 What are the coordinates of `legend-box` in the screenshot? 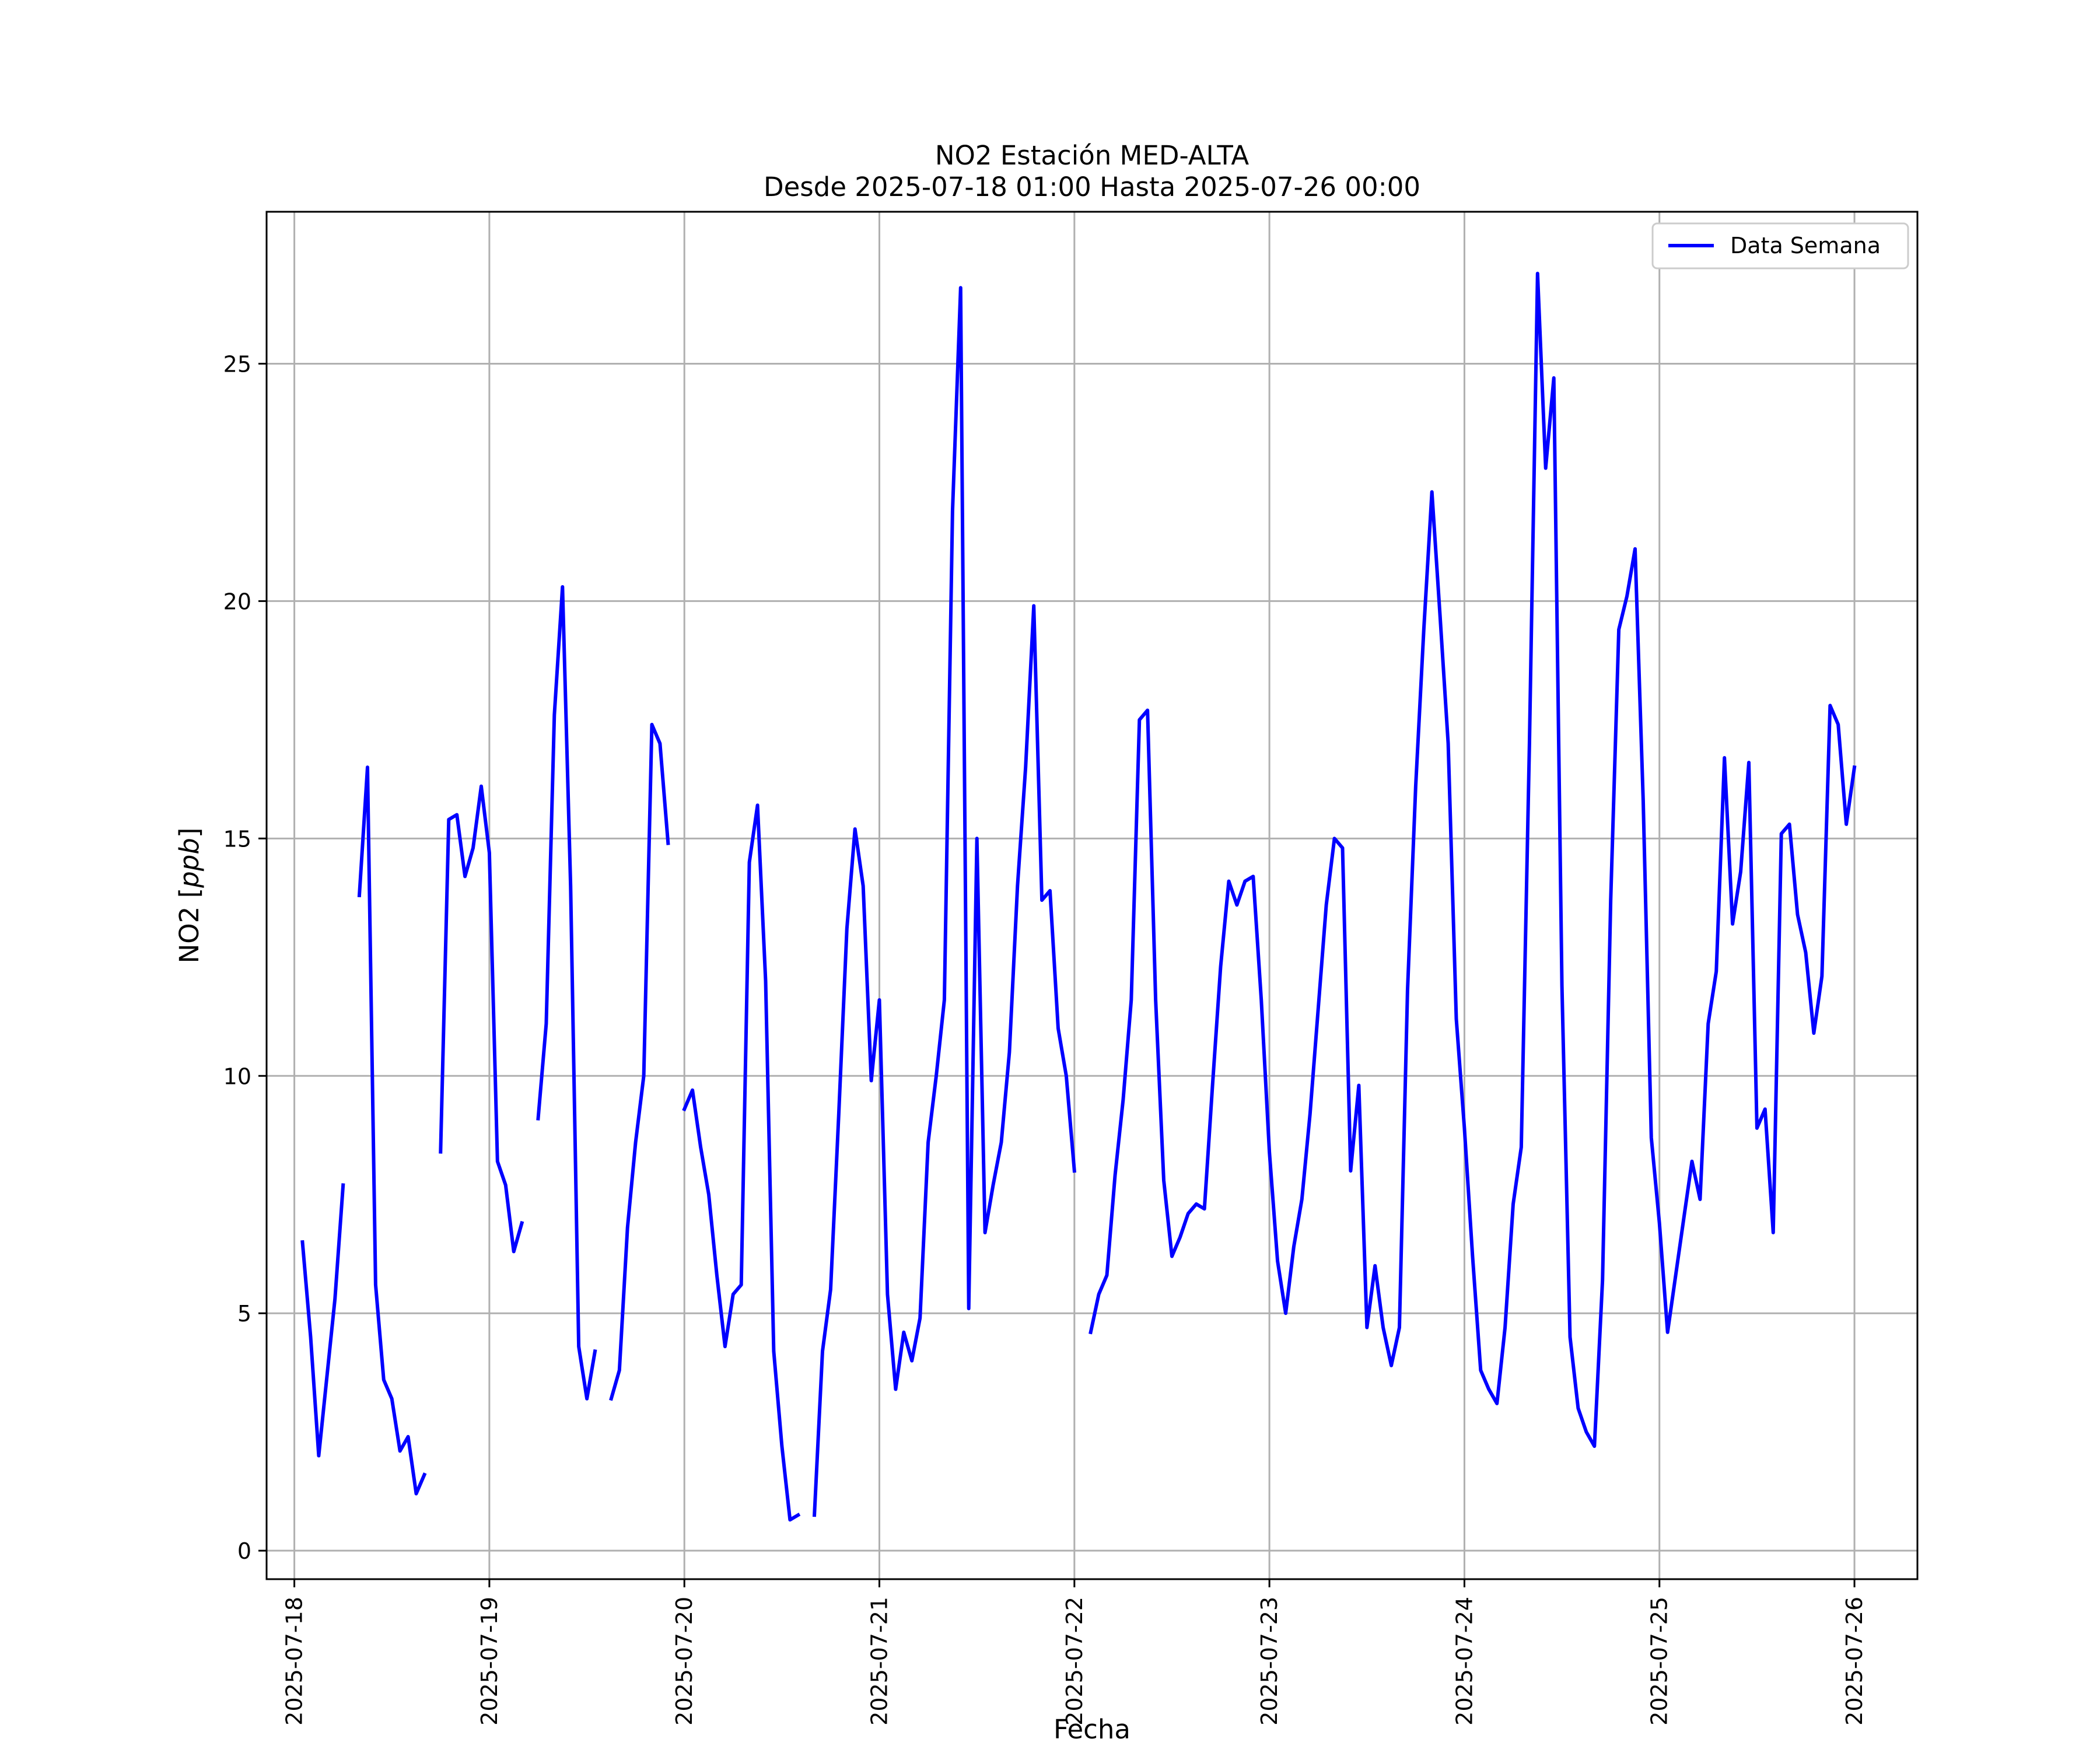 It's located at (1780, 246).